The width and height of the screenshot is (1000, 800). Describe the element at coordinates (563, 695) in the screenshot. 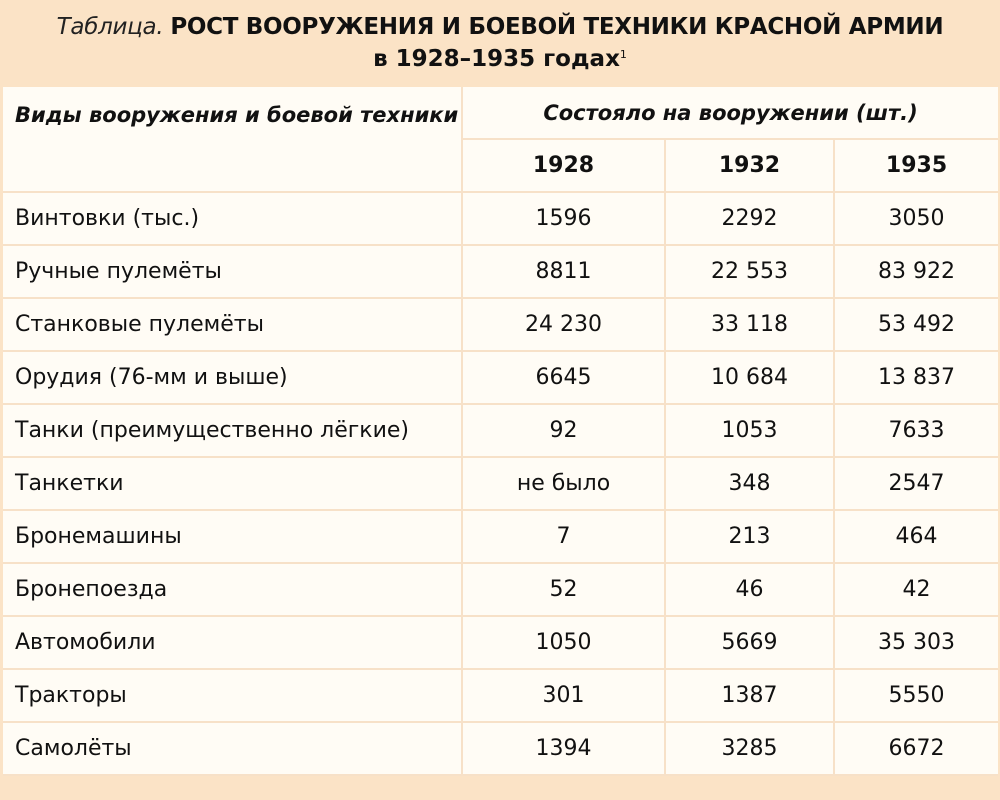

I see `cell-value-1928: 301` at that location.